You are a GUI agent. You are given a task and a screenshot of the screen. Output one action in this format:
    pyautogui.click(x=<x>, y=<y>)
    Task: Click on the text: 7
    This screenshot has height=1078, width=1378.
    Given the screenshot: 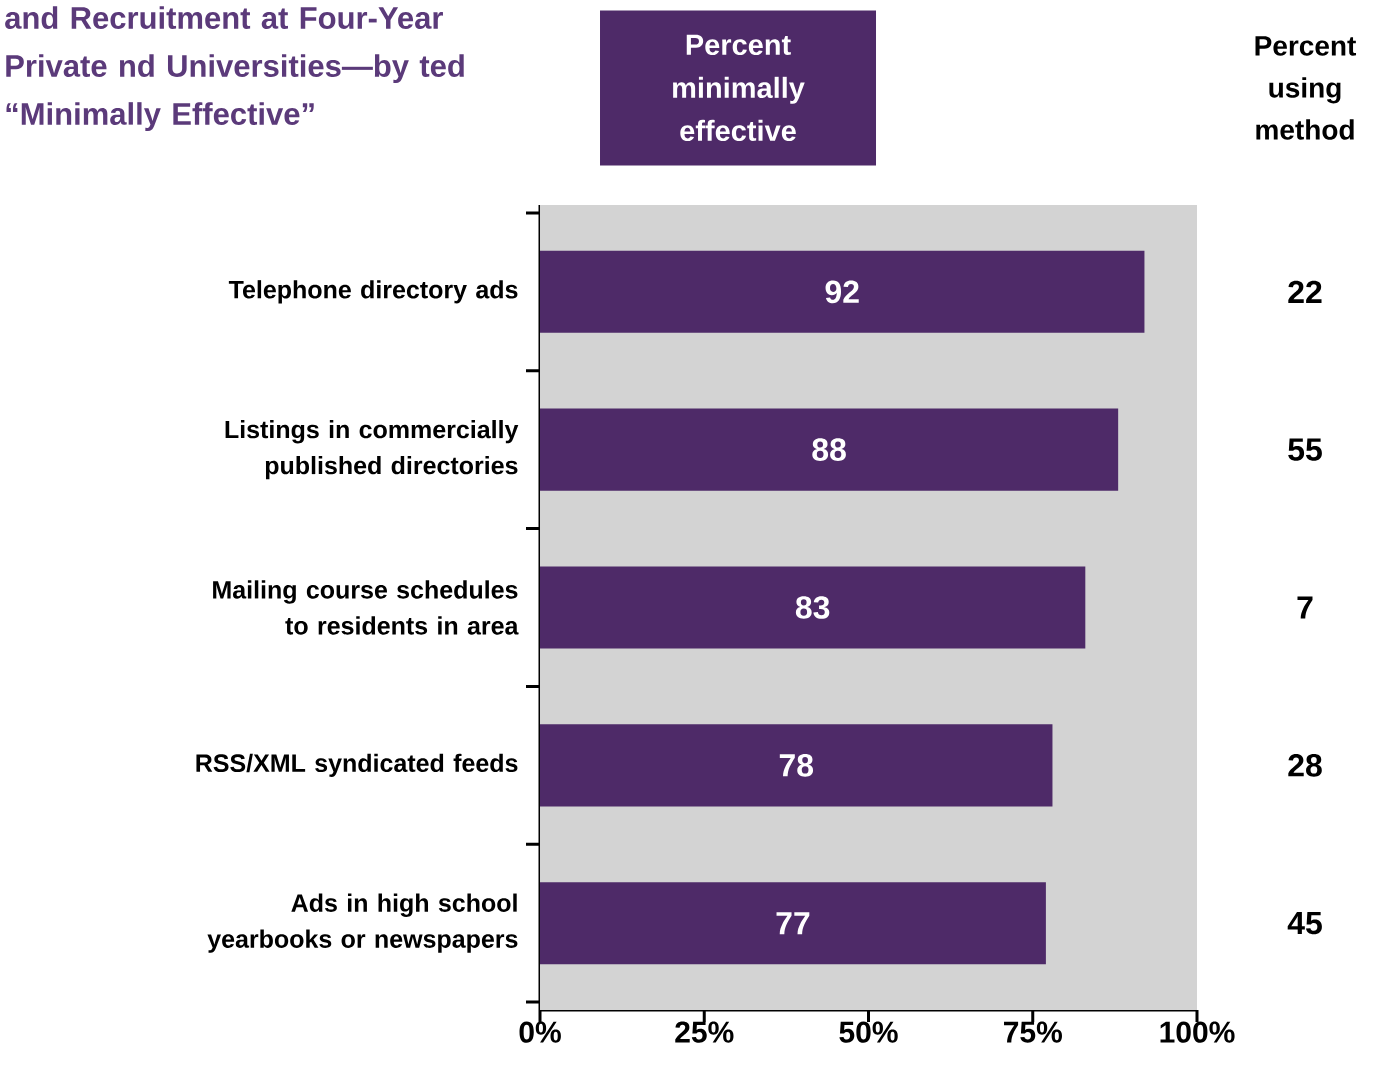 What is the action you would take?
    pyautogui.click(x=1305, y=607)
    